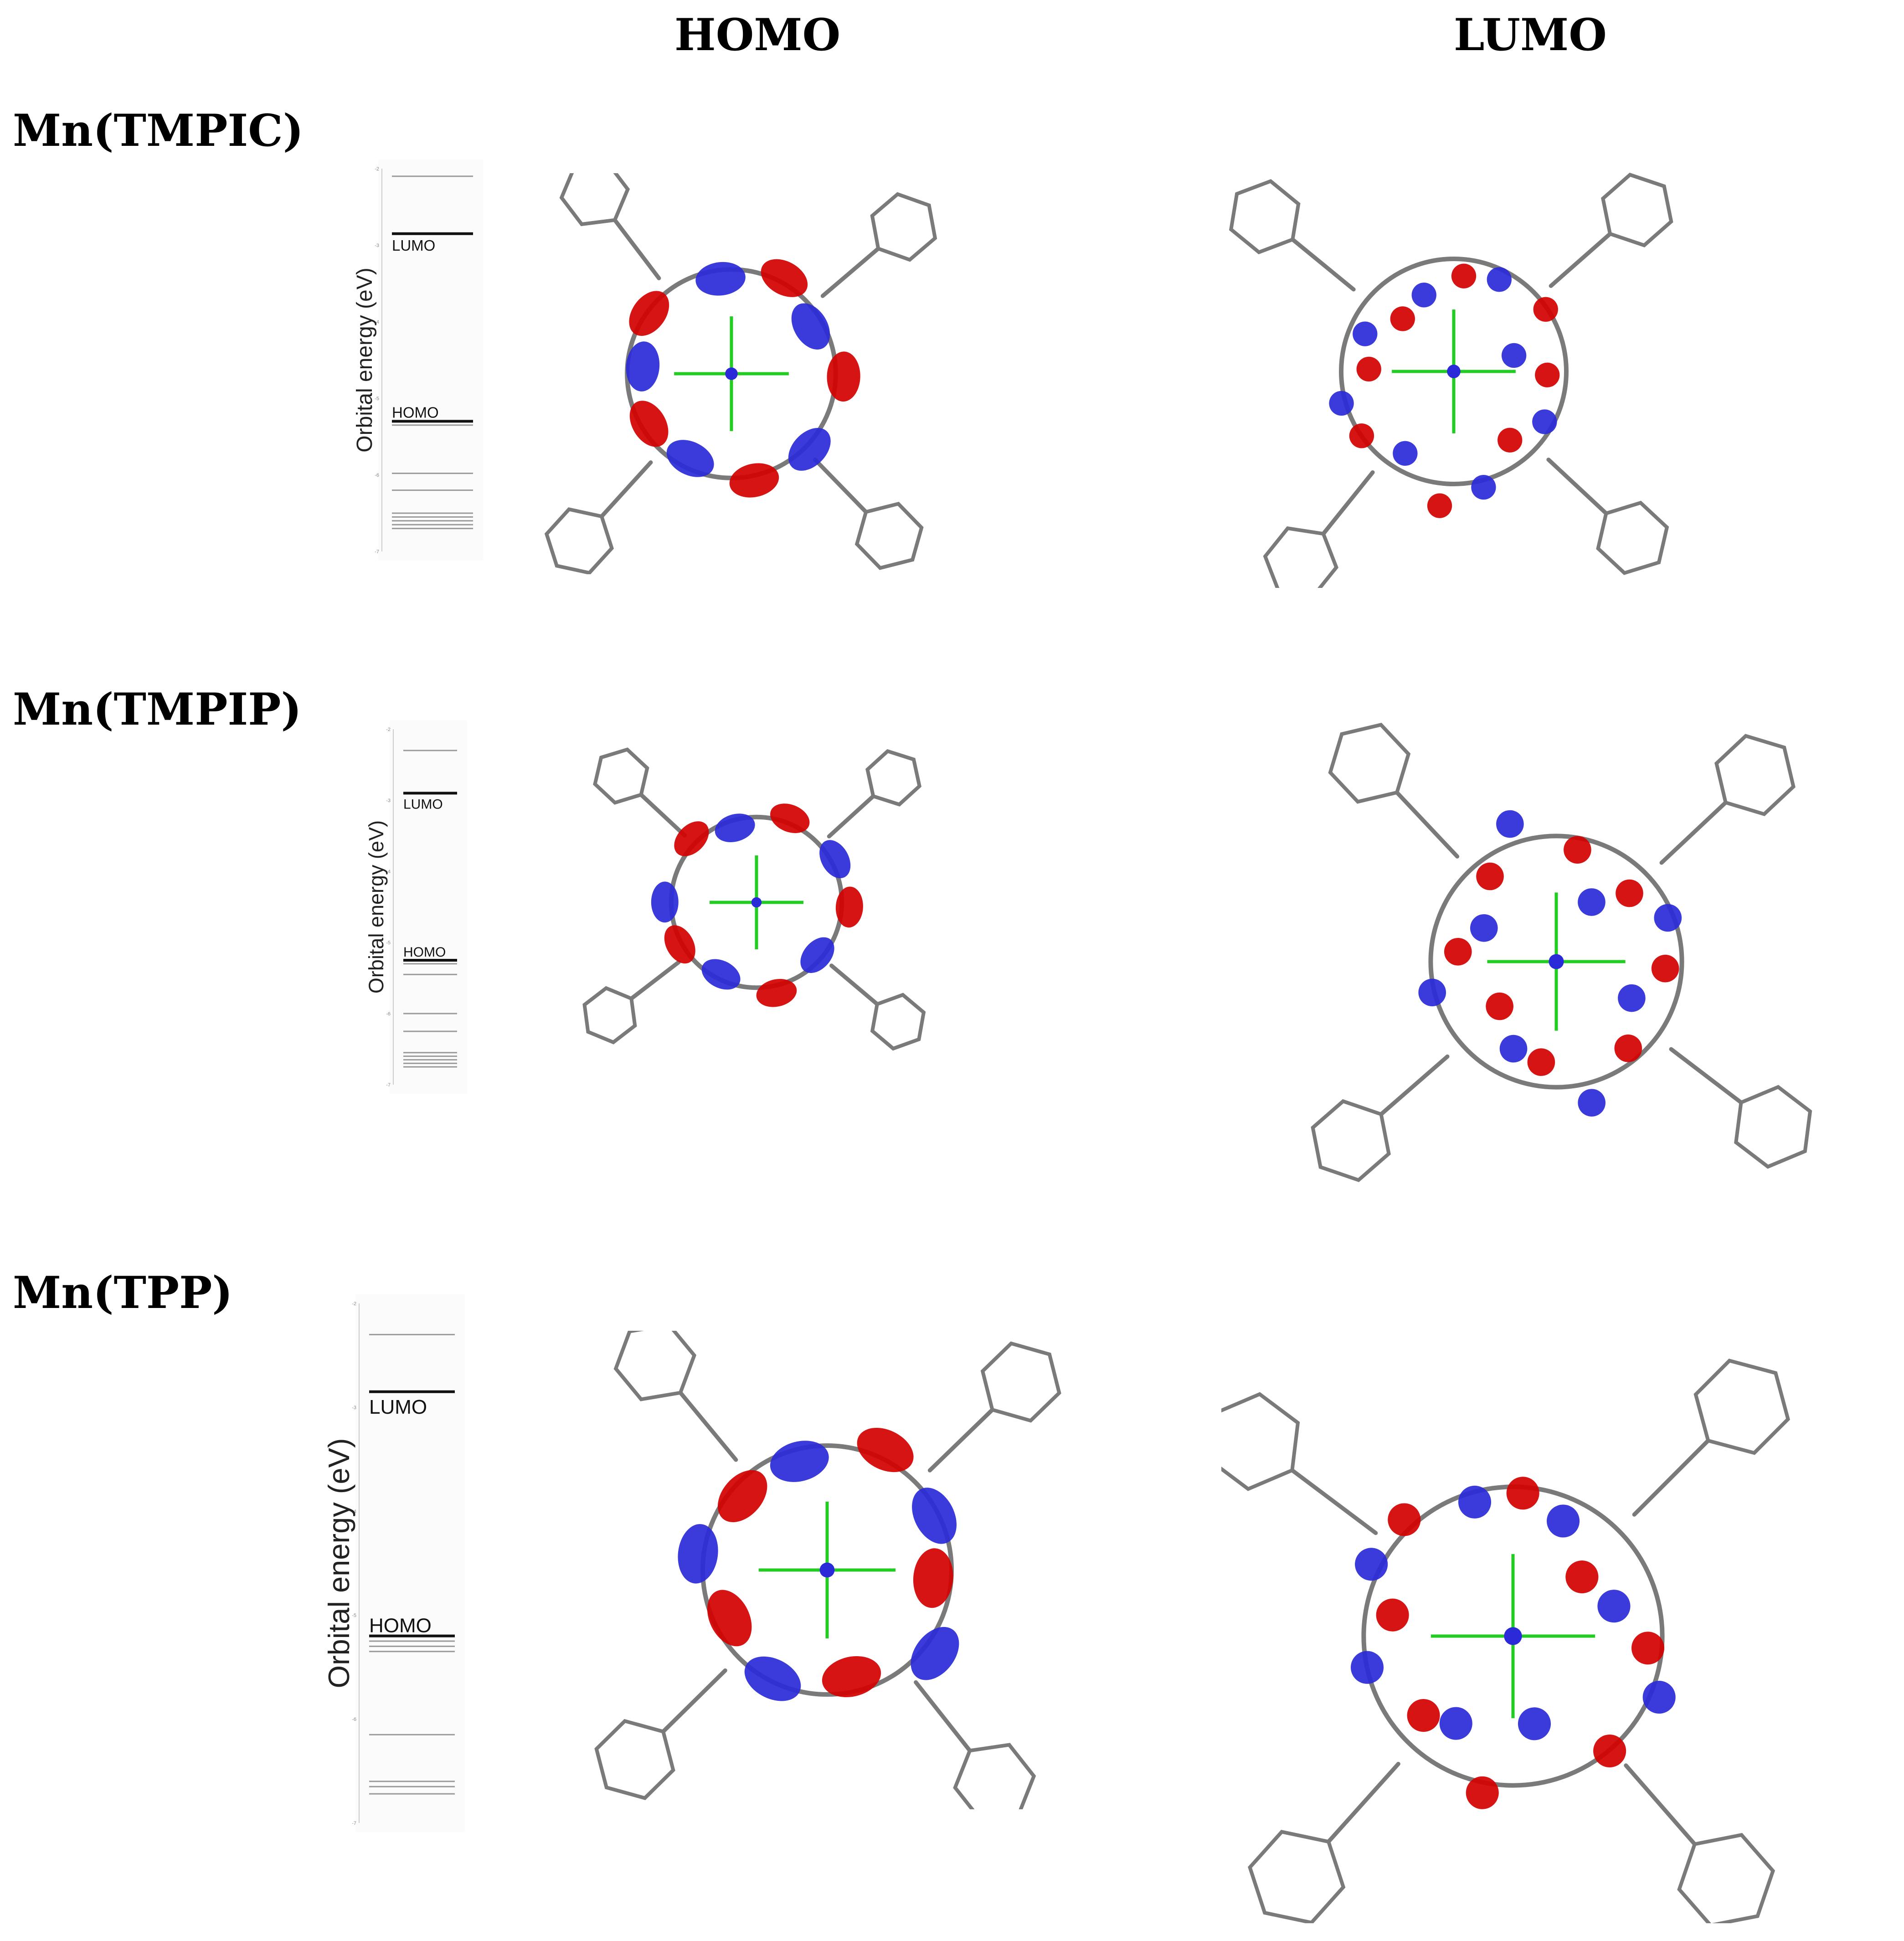 Image resolution: width=1904 pixels, height=1941 pixels. What do you see at coordinates (389, 730) in the screenshot?
I see `tick-label: -2` at bounding box center [389, 730].